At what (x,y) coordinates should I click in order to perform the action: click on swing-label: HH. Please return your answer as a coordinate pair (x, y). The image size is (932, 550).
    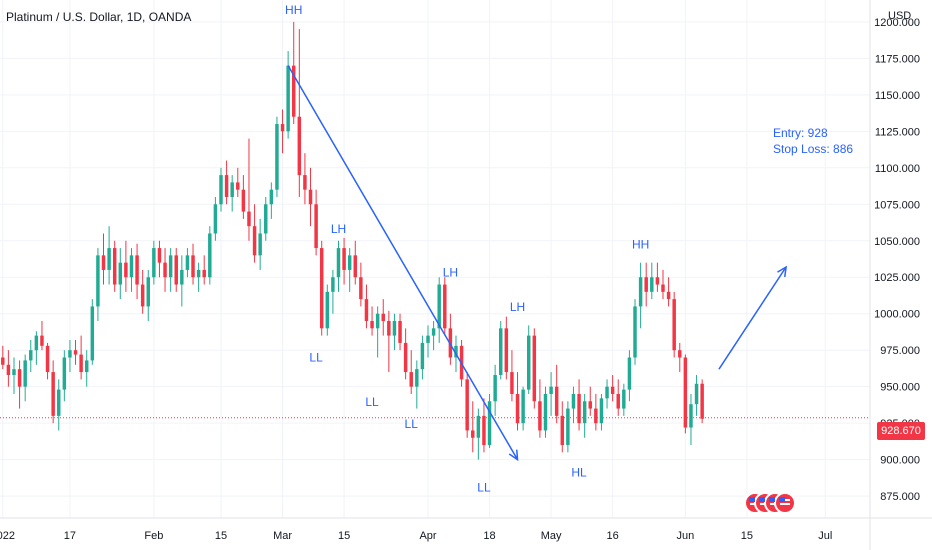
    Looking at the image, I should click on (293, 10).